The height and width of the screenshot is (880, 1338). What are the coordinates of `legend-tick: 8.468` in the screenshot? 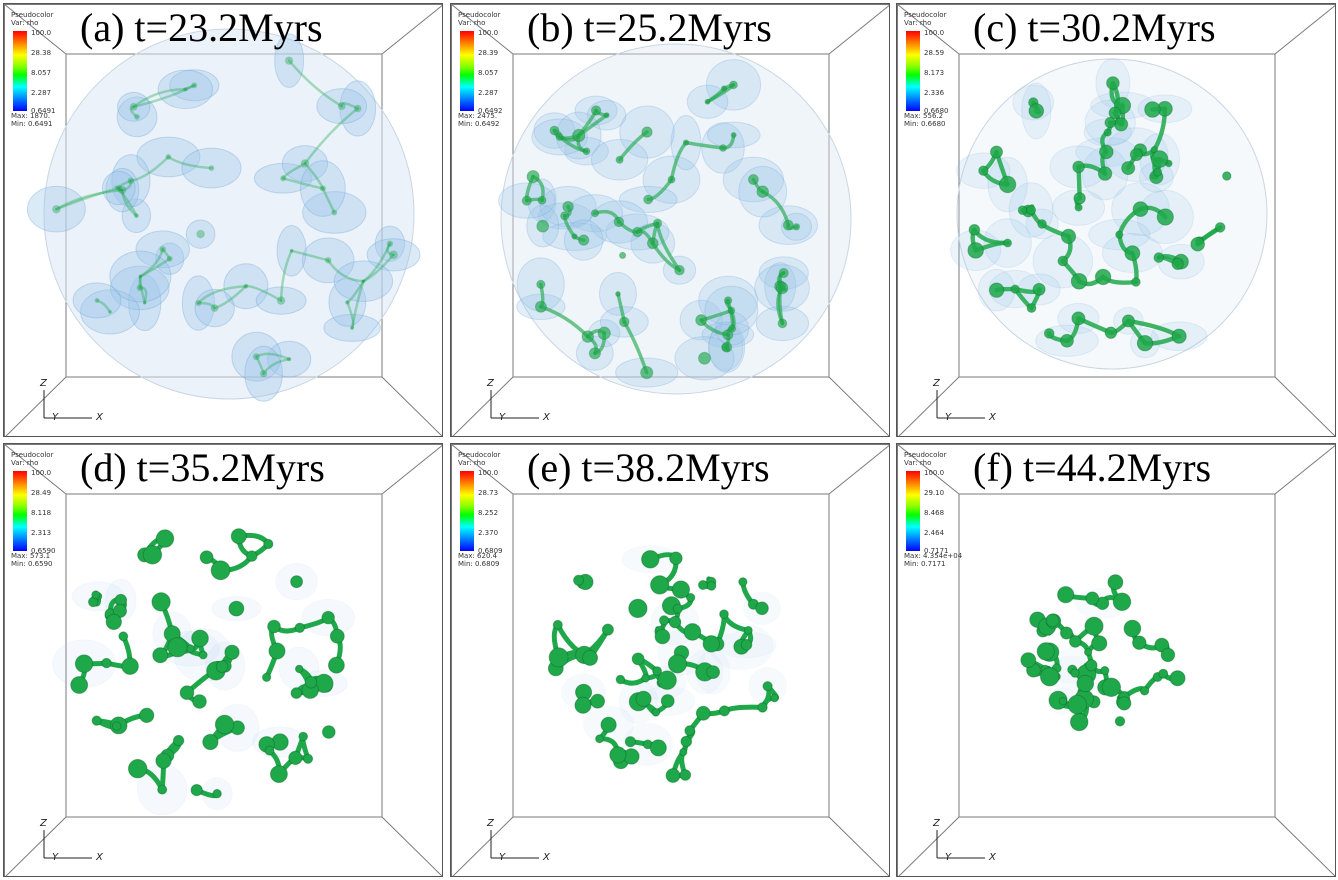 It's located at (934, 513).